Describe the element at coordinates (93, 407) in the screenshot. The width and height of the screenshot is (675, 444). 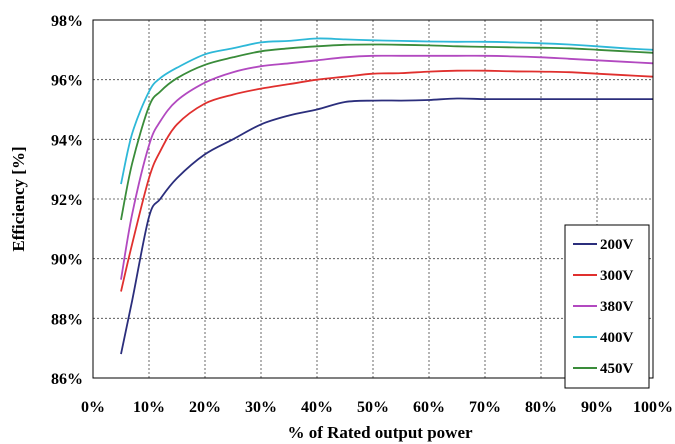
I see `x-tick-label: 0%` at that location.